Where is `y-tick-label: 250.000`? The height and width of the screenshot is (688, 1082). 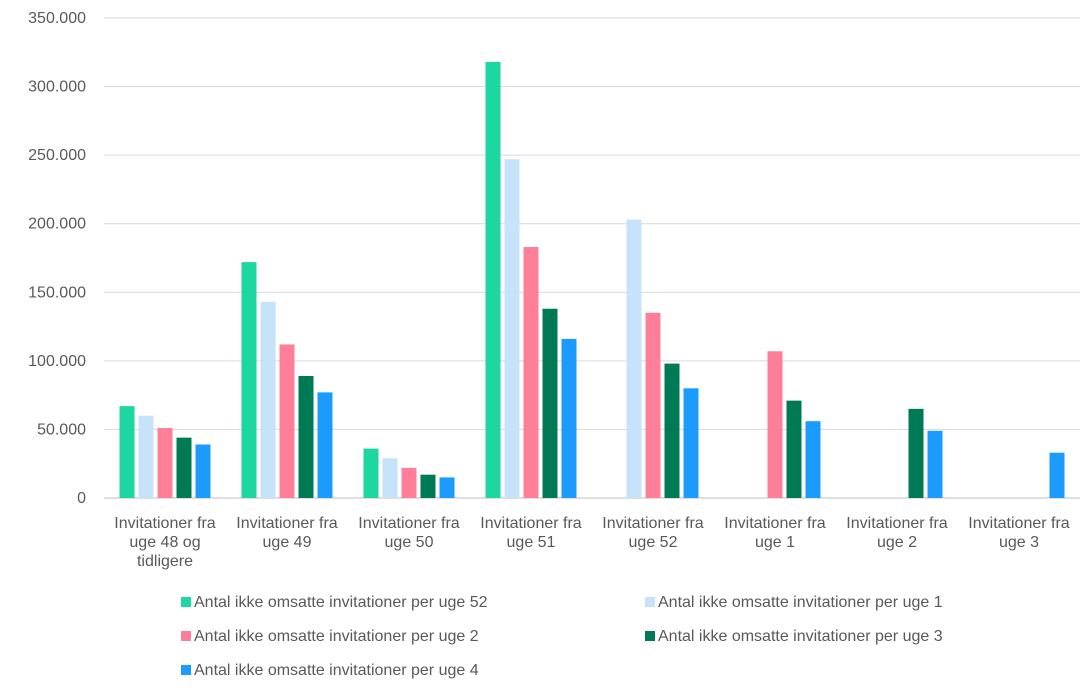
y-tick-label: 250.000 is located at coordinates (57, 155).